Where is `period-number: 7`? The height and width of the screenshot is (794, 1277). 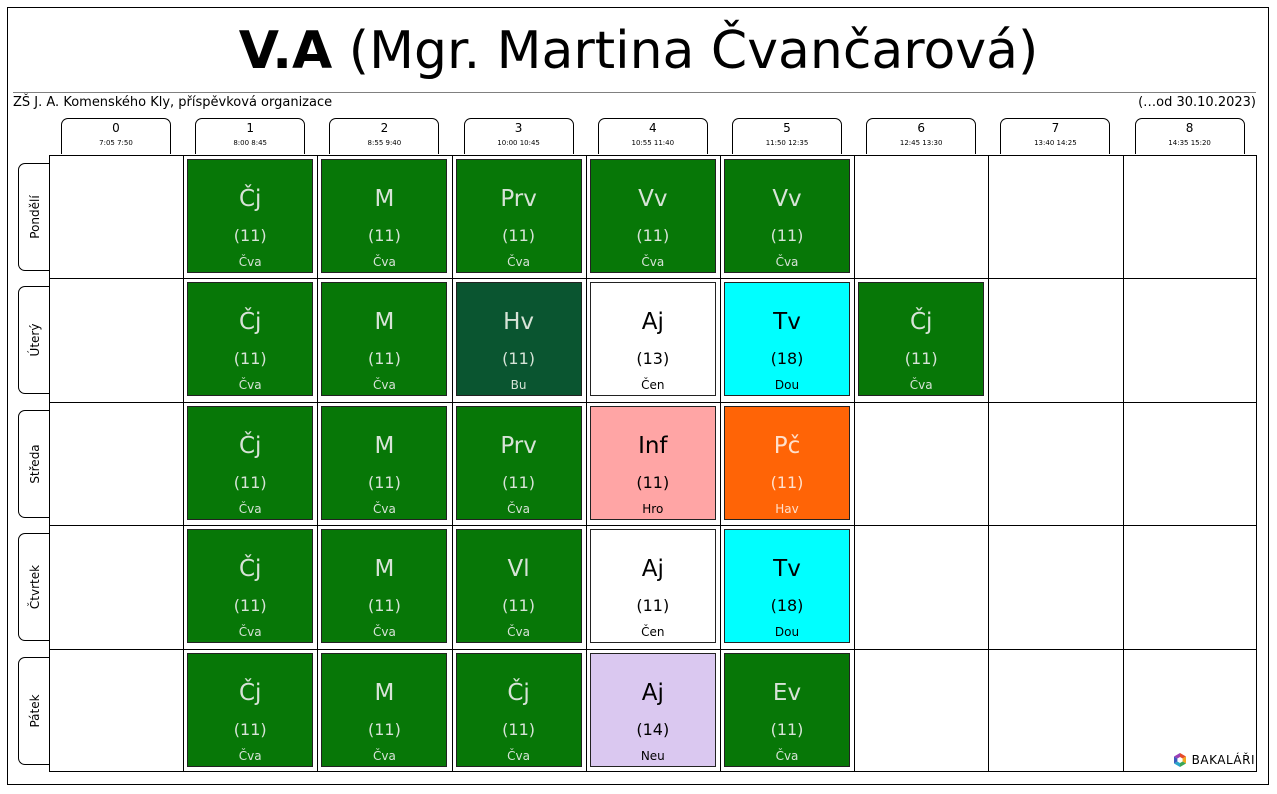
period-number: 7 is located at coordinates (1055, 128).